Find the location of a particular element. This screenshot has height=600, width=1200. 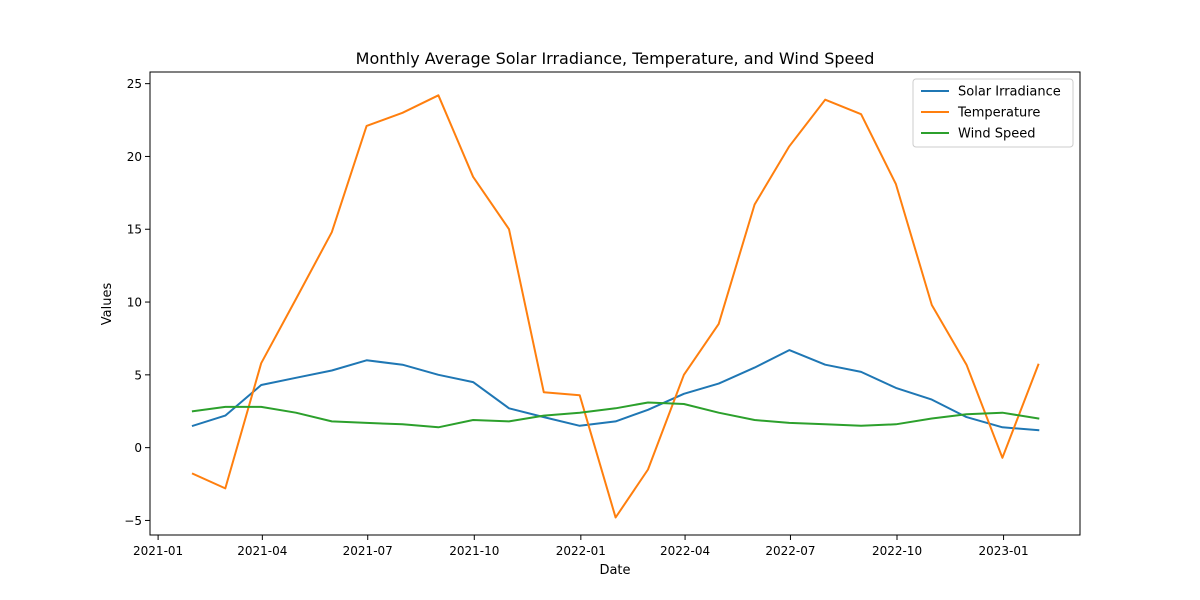

y-tick-label: 5 is located at coordinates (138, 375).